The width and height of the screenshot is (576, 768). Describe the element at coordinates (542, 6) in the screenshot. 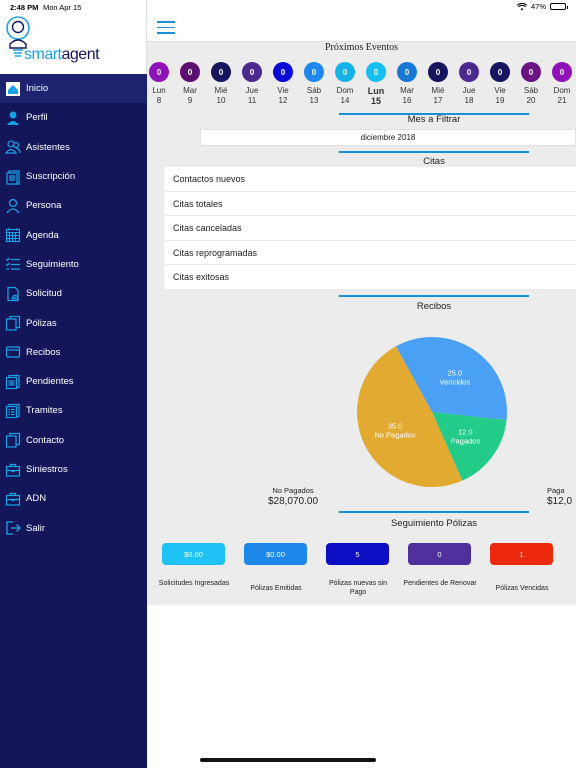

I see `status-right: 47%` at that location.